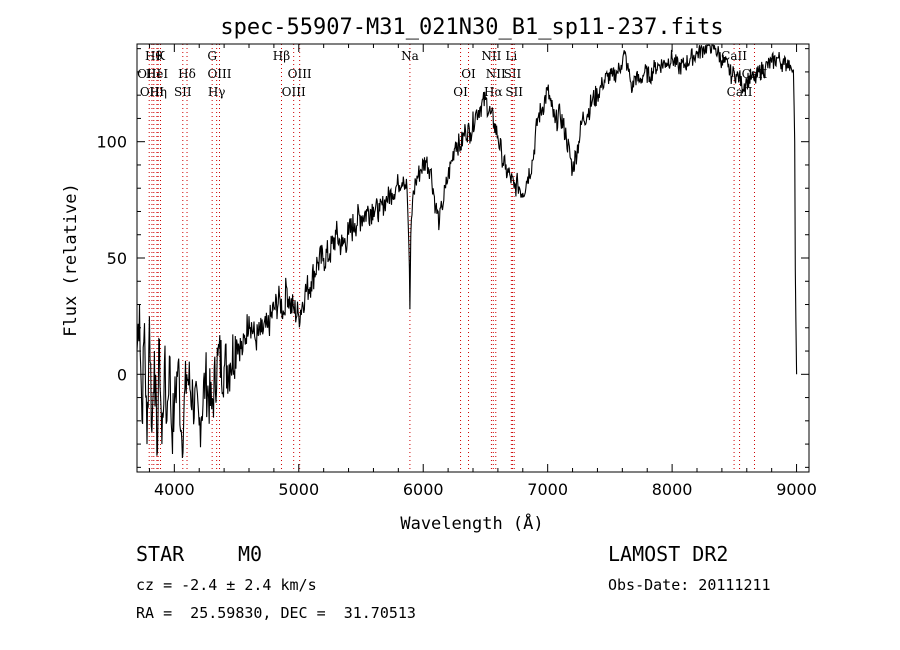 Image resolution: width=900 pixels, height=650 pixels. What do you see at coordinates (122, 374) in the screenshot?
I see `y-tick-label: 0` at bounding box center [122, 374].